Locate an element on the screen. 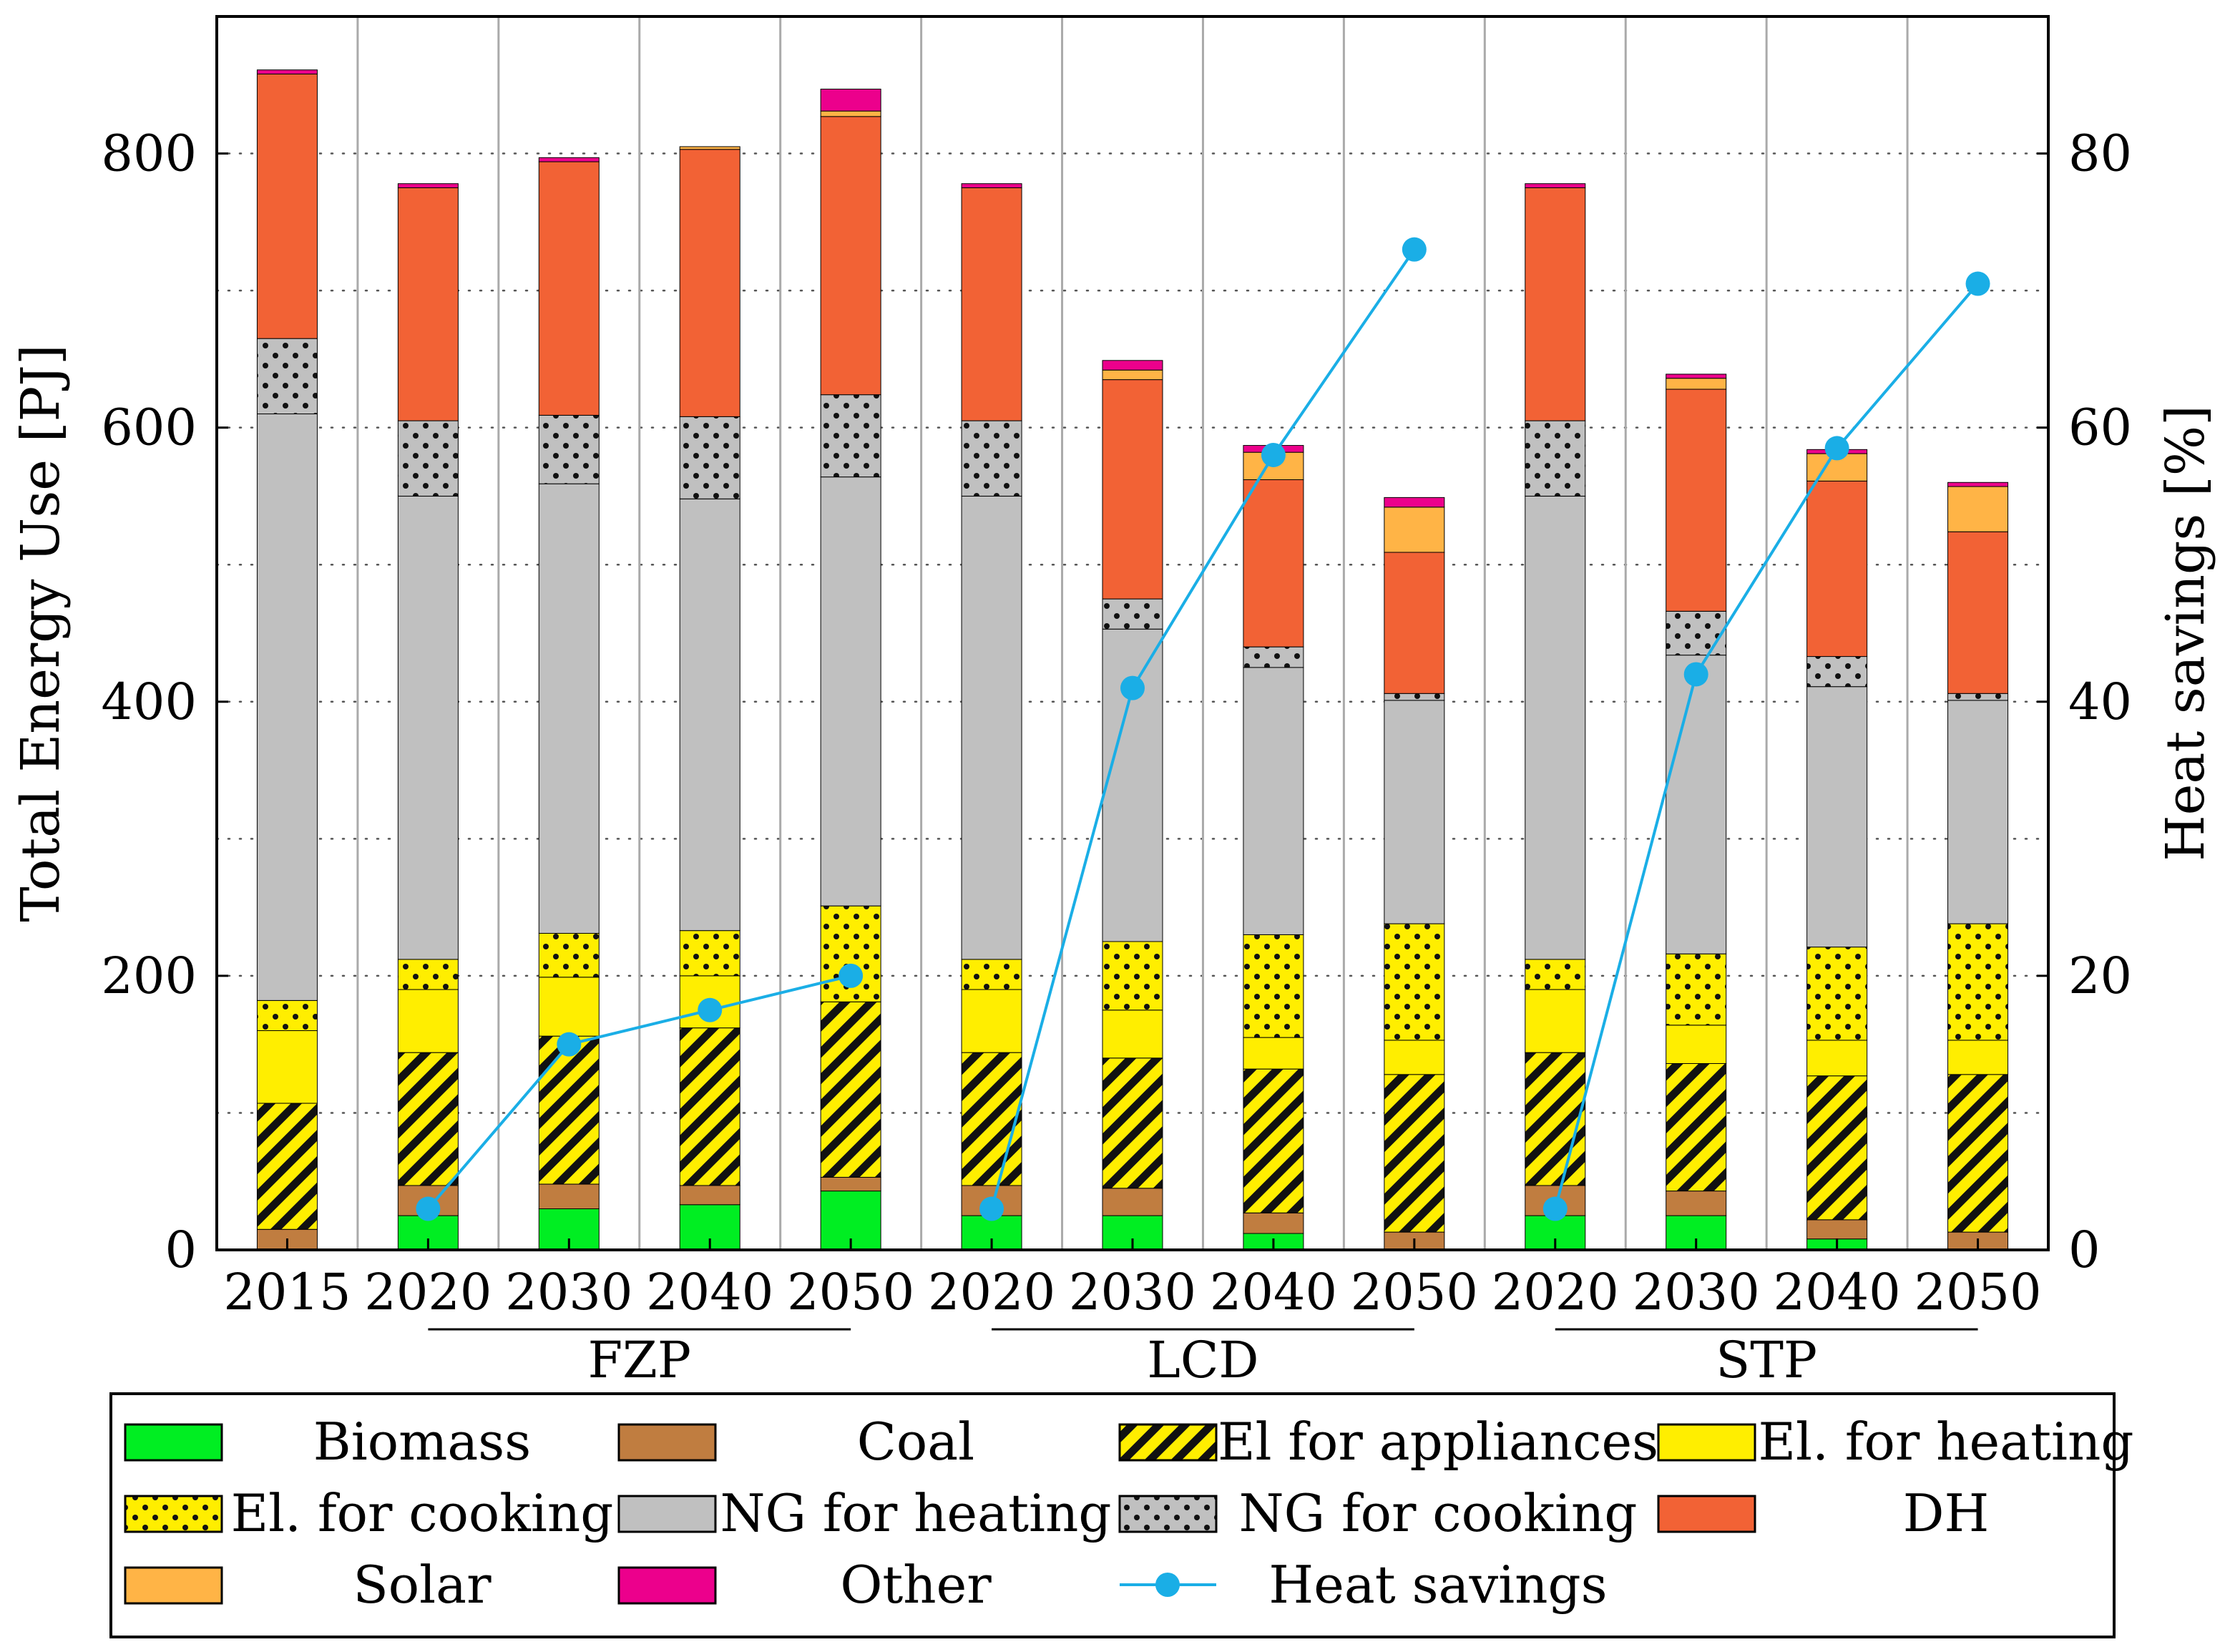 The height and width of the screenshot is (1652, 2220). heat-savings-polyline is located at coordinates (1203, 729).